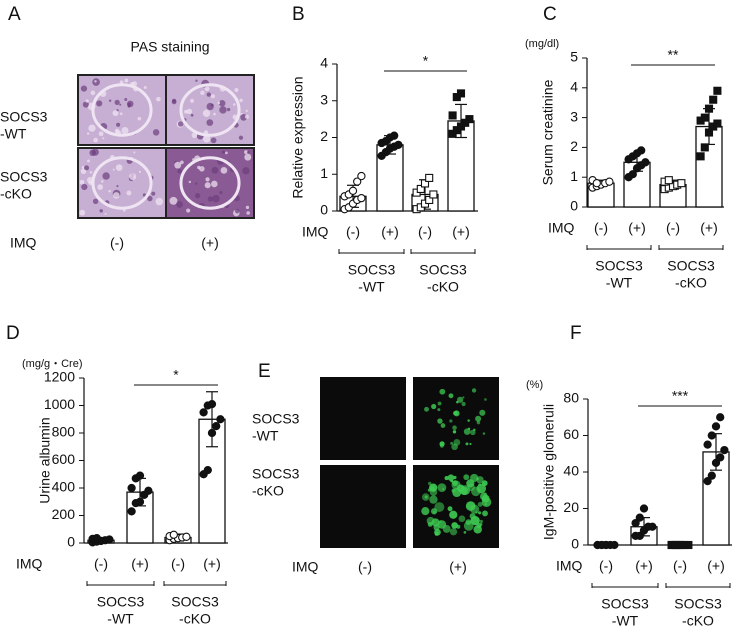 This screenshot has width=736, height=634. I want to click on y-tick-label: 800, so click(64, 432).